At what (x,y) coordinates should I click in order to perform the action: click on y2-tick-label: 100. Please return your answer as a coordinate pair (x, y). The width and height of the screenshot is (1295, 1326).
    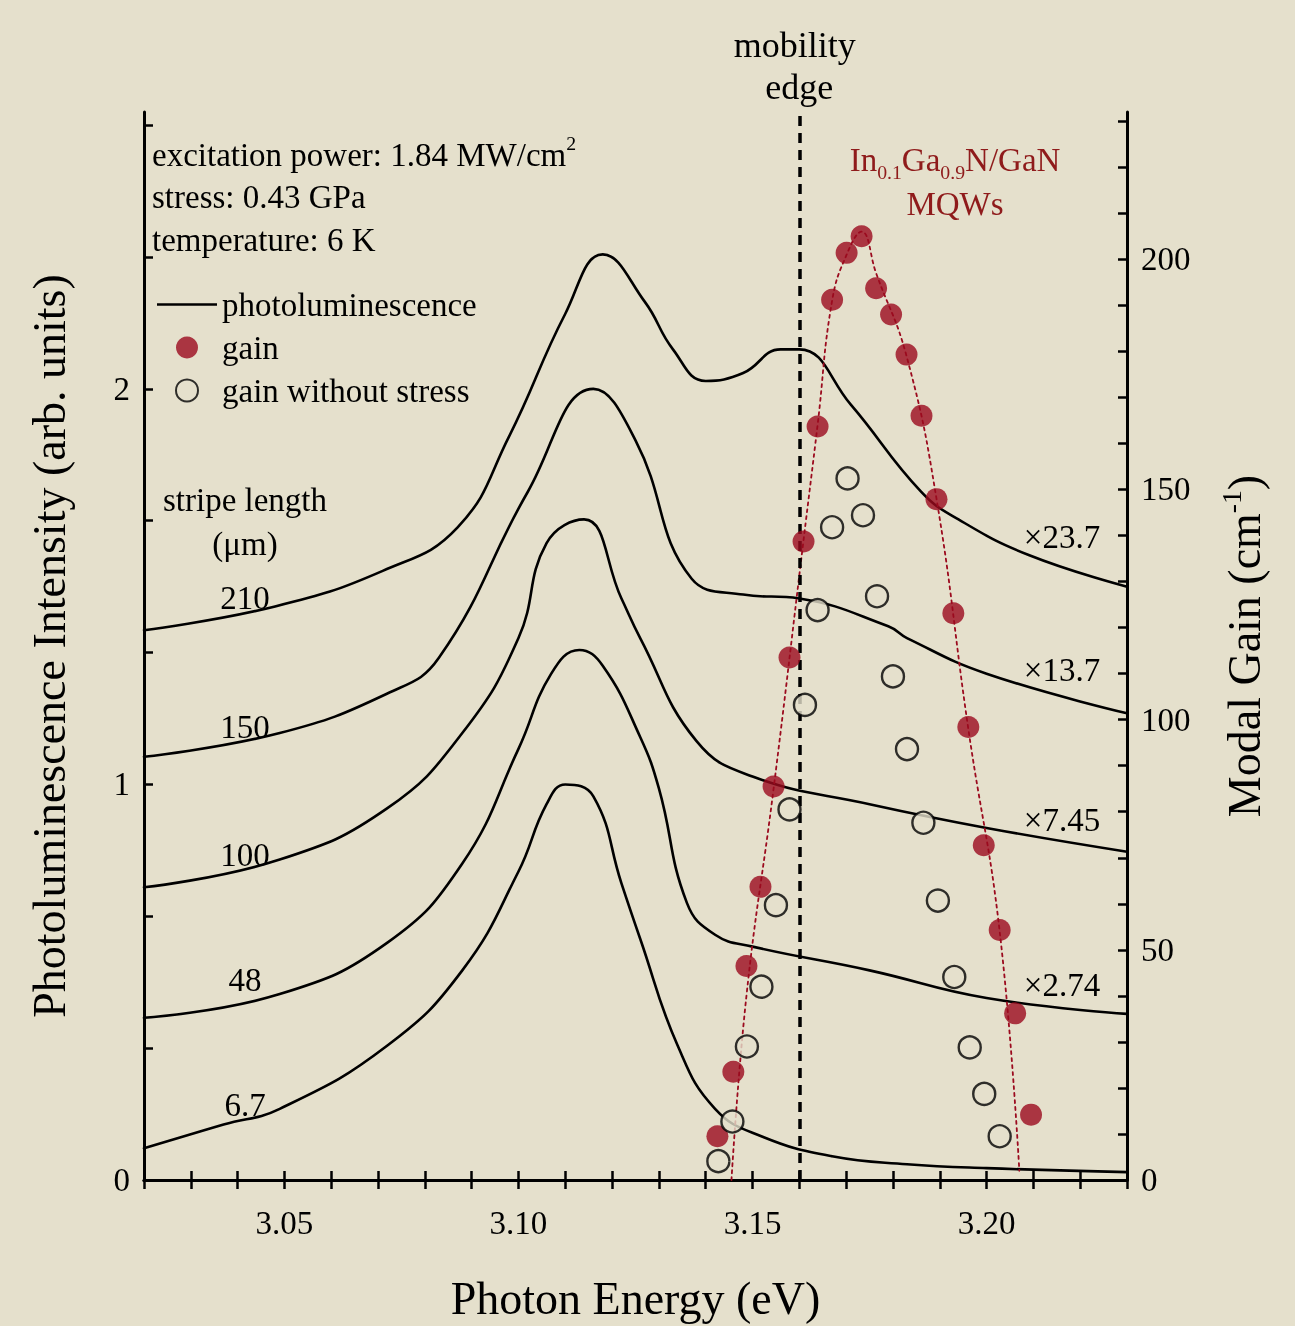
    Looking at the image, I should click on (1166, 719).